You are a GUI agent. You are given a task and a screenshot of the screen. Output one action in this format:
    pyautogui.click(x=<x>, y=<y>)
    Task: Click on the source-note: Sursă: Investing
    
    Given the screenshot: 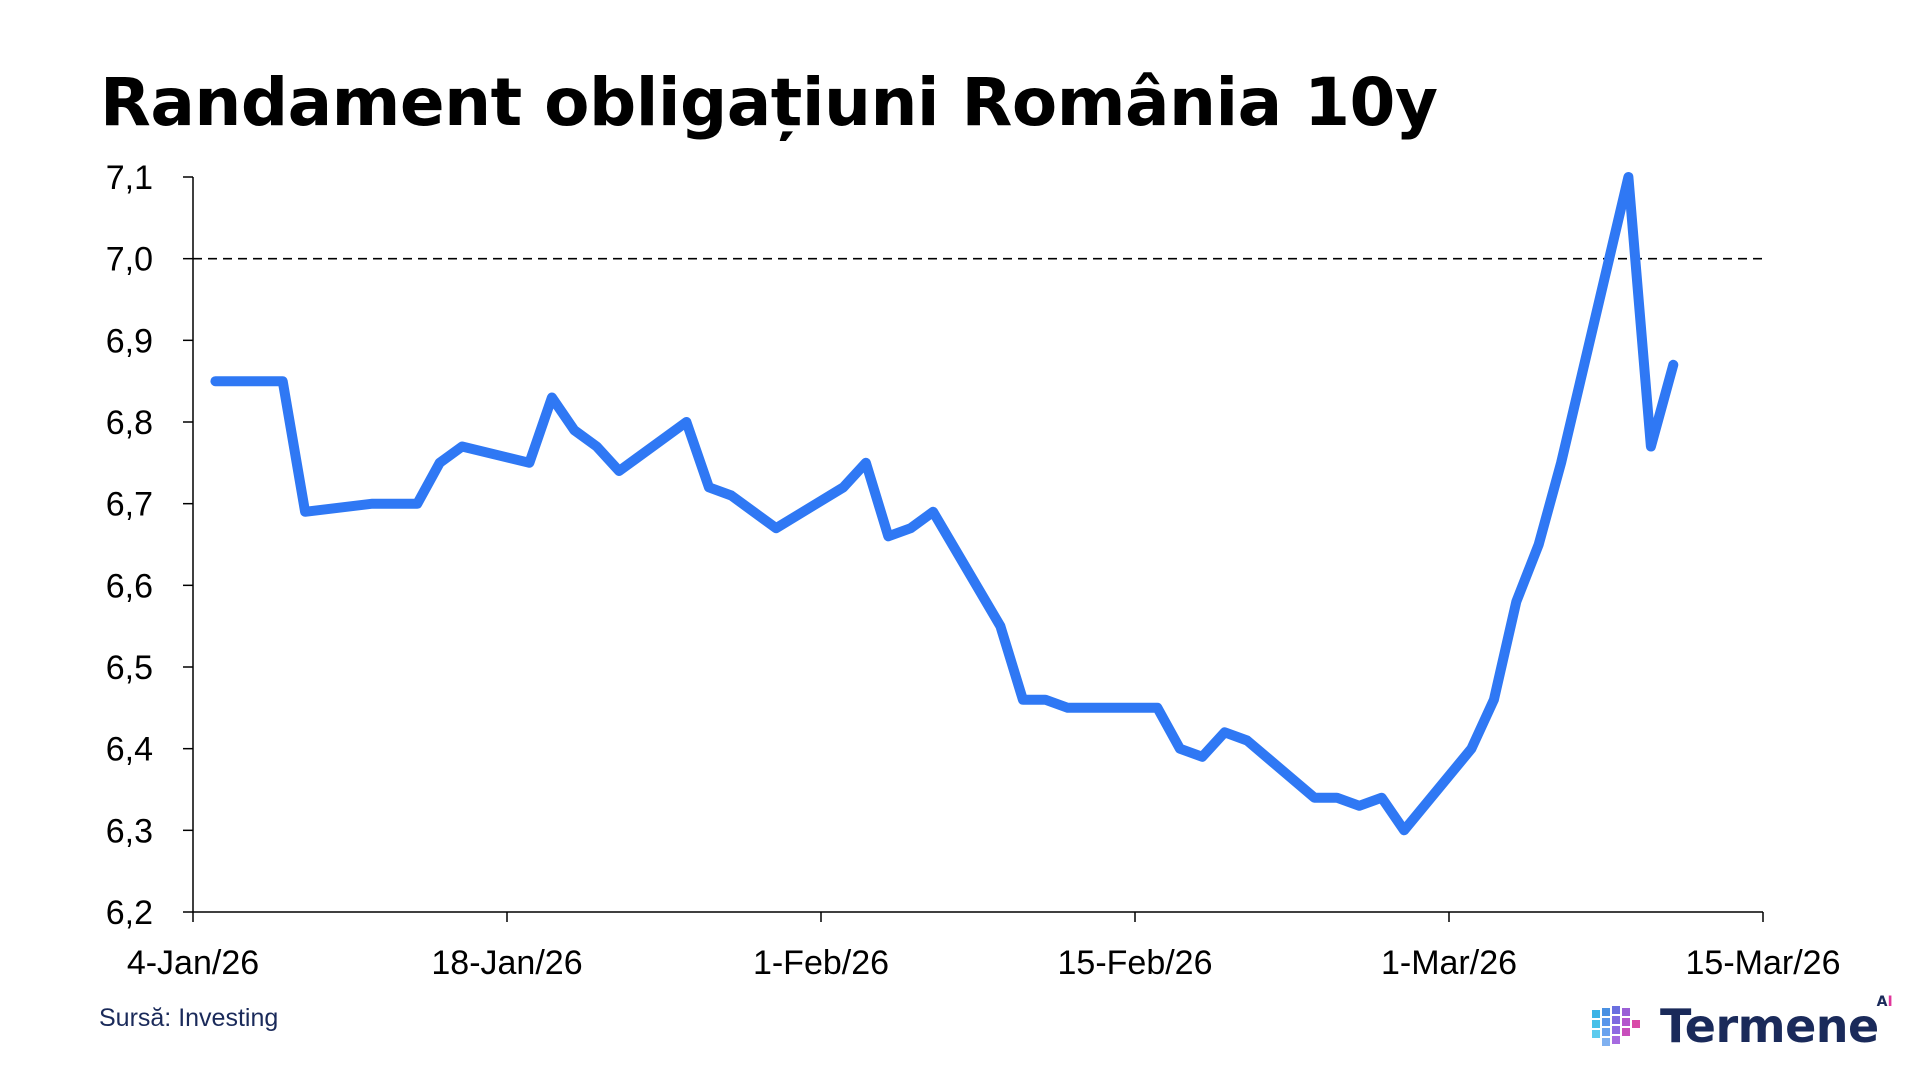 What is the action you would take?
    pyautogui.click(x=189, y=1018)
    